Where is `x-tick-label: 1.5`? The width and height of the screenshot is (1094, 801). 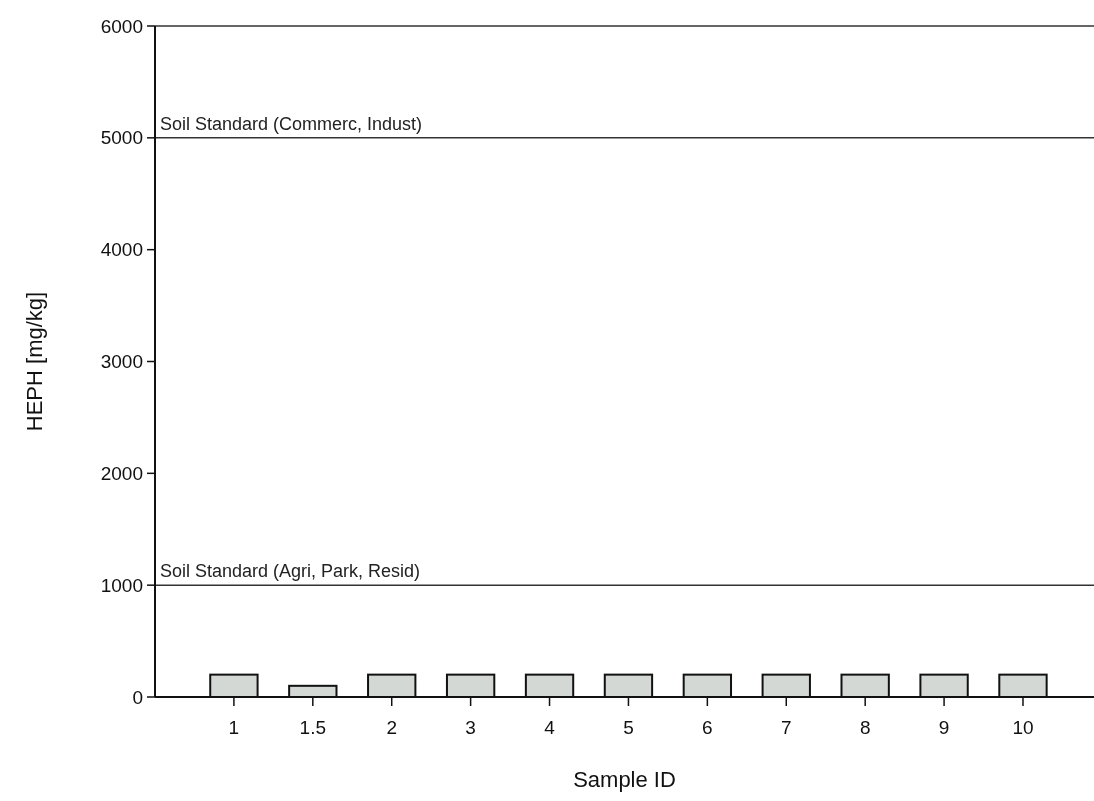
x-tick-label: 1.5 is located at coordinates (313, 727).